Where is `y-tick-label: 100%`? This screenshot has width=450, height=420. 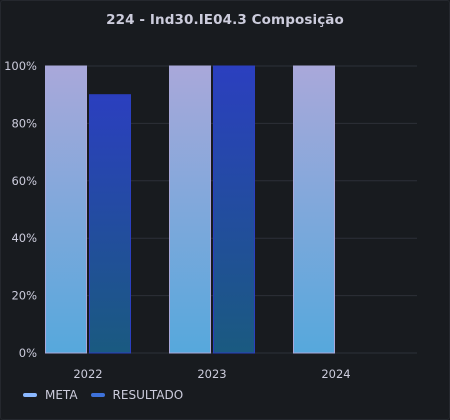
y-tick-label: 100% is located at coordinates (20, 66).